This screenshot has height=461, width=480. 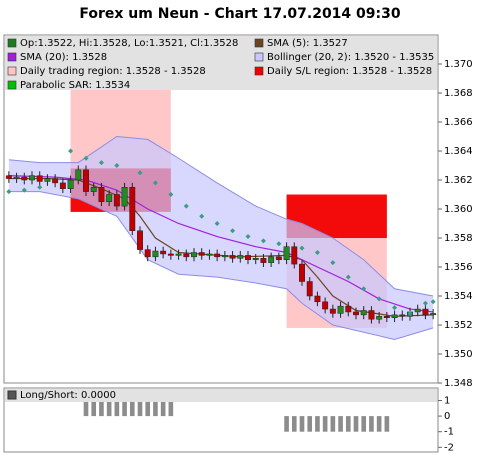 I want to click on legend-label: Bollinger (20, 2): 1.3520 - 1.3535, so click(x=350, y=57).